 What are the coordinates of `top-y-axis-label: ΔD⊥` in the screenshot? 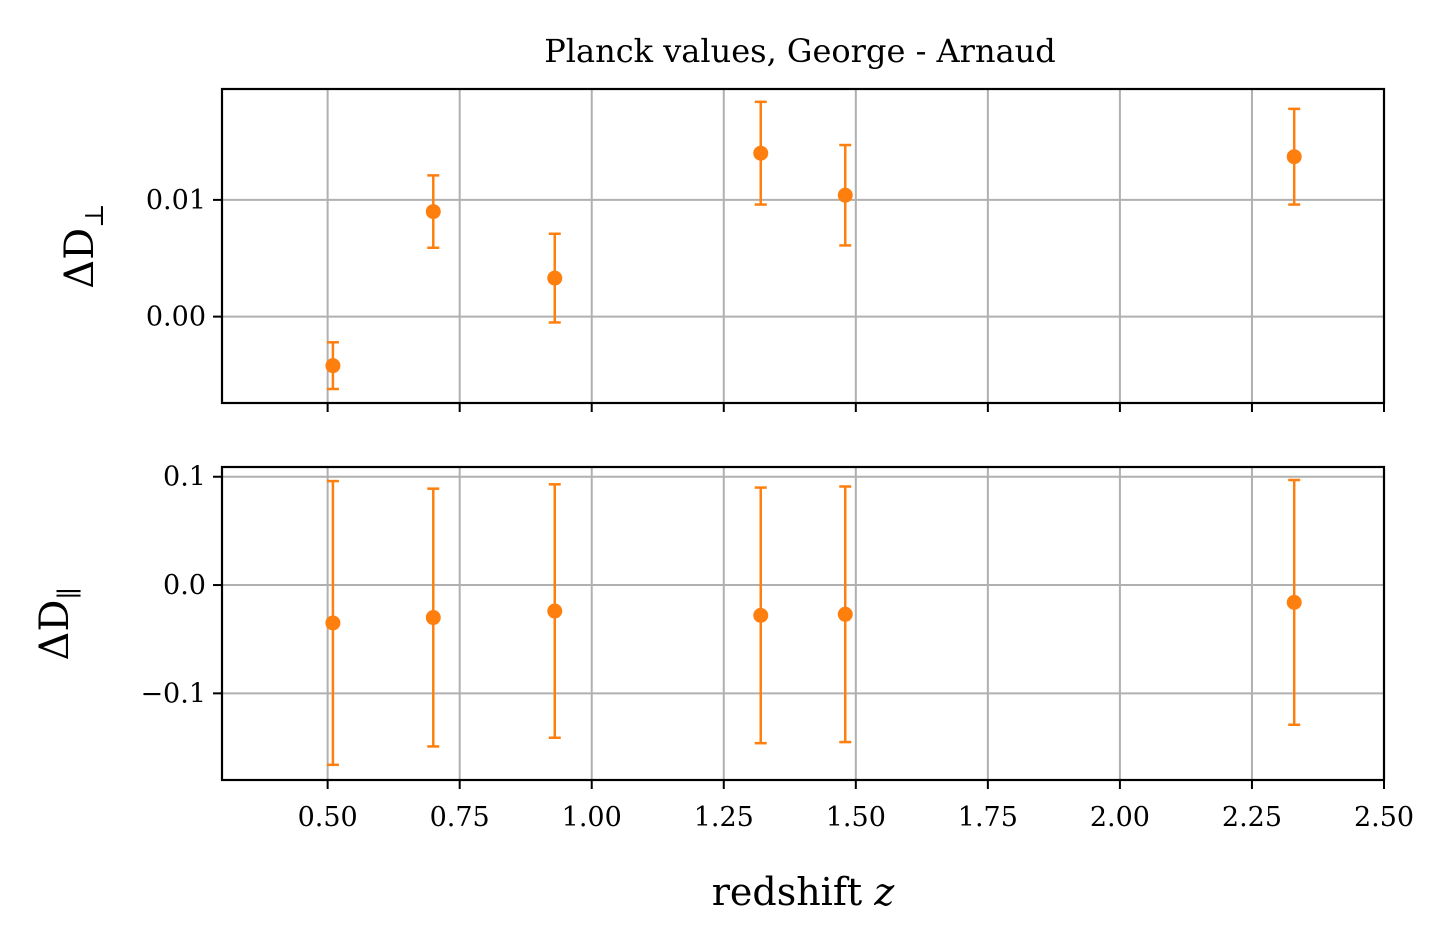 It's located at (83, 245).